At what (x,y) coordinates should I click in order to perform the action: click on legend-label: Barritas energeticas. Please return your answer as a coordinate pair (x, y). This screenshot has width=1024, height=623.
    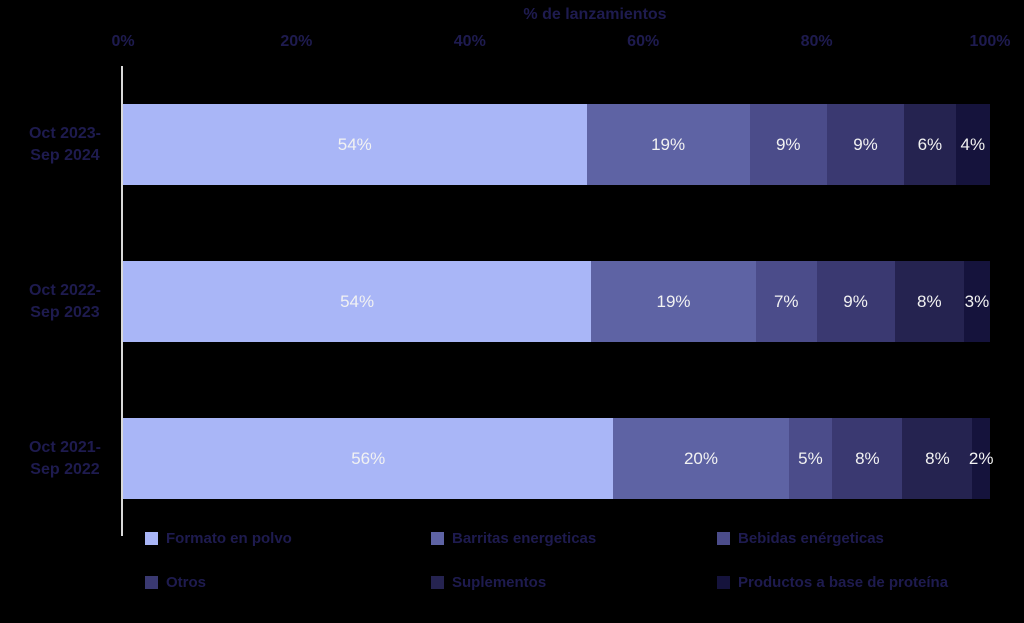
    Looking at the image, I should click on (524, 538).